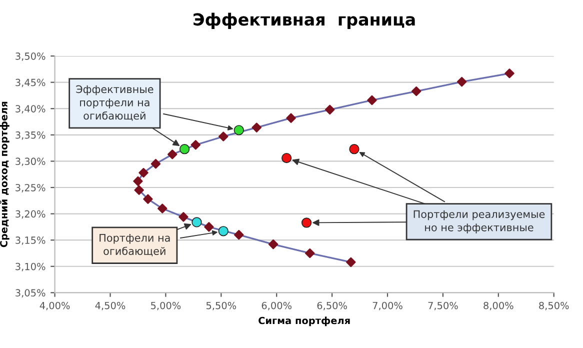  Describe the element at coordinates (31, 267) in the screenshot. I see `y-tick-label: 3,10%` at that location.